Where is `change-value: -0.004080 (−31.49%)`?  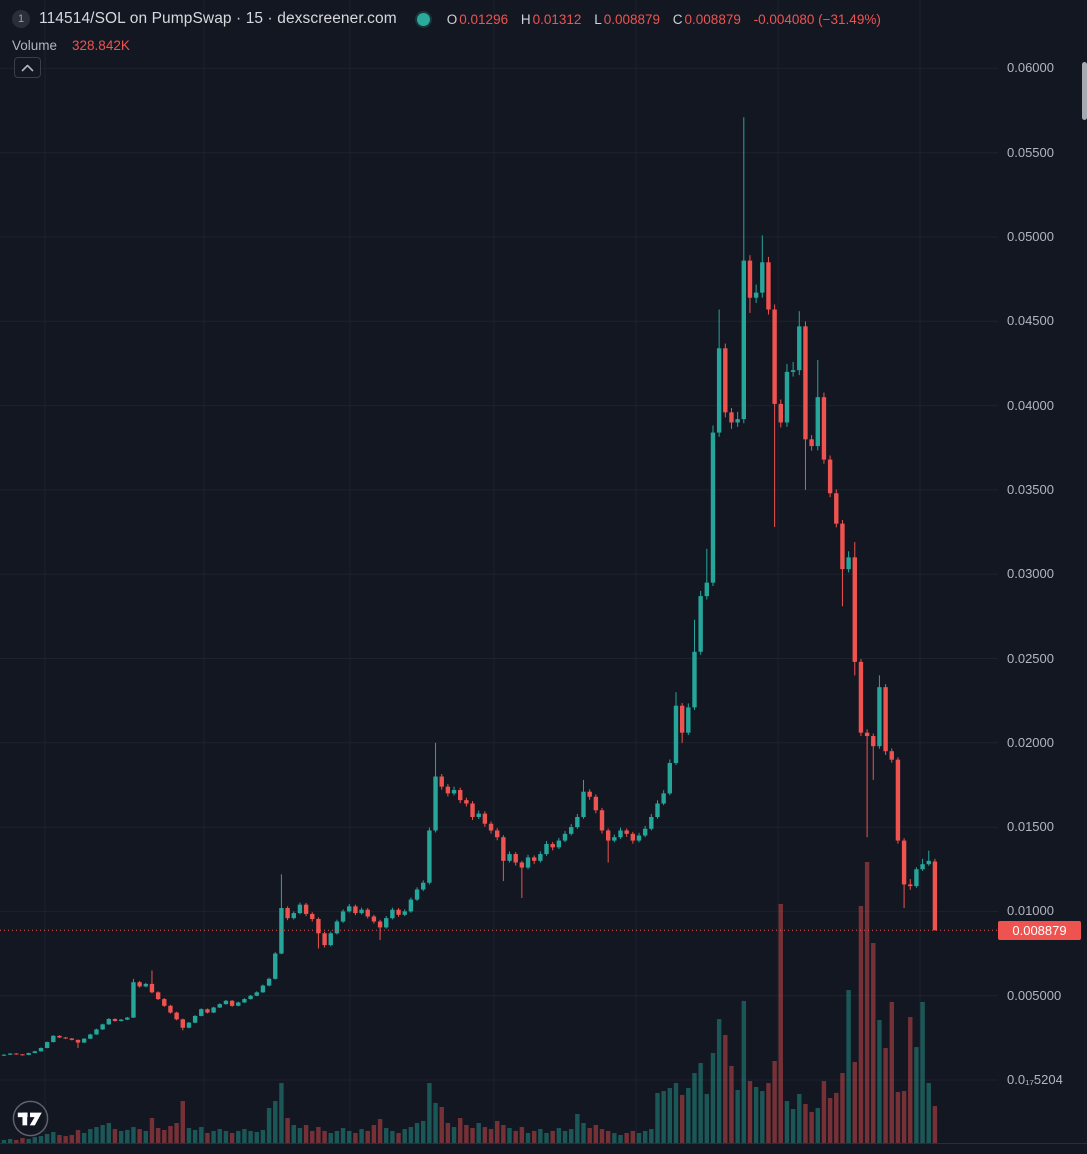 change-value: -0.004080 (−31.49%) is located at coordinates (817, 19).